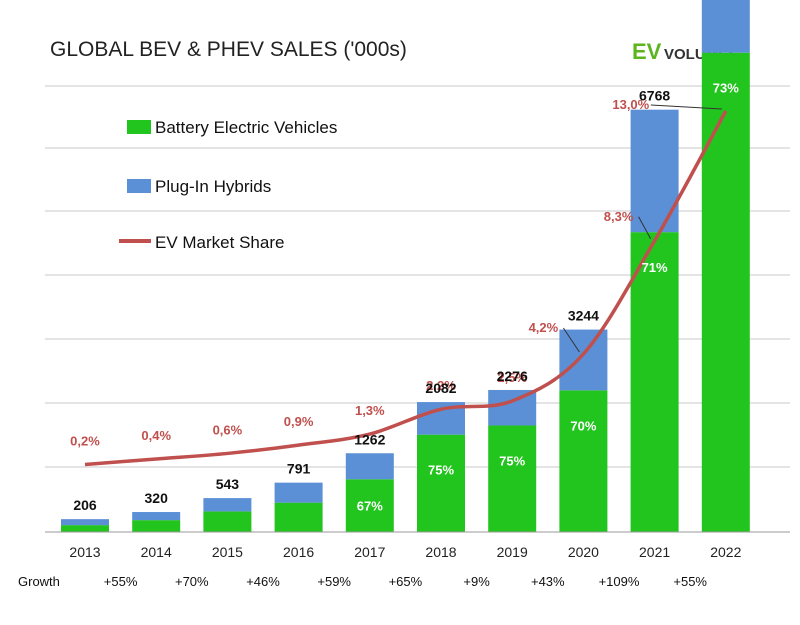 This screenshot has width=800, height=625. I want to click on legend-label-share: EV Market Share, so click(219, 242).